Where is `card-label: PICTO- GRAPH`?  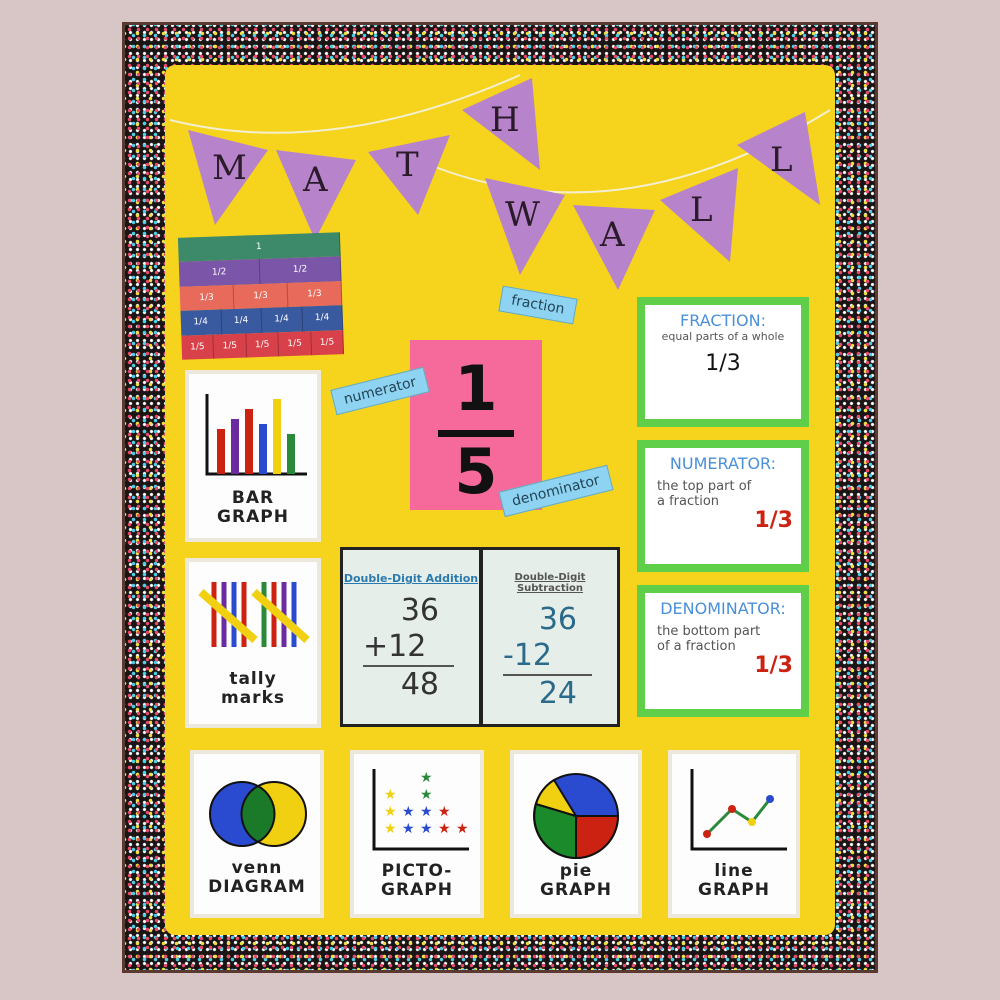
card-label: PICTO- GRAPH is located at coordinates (417, 880).